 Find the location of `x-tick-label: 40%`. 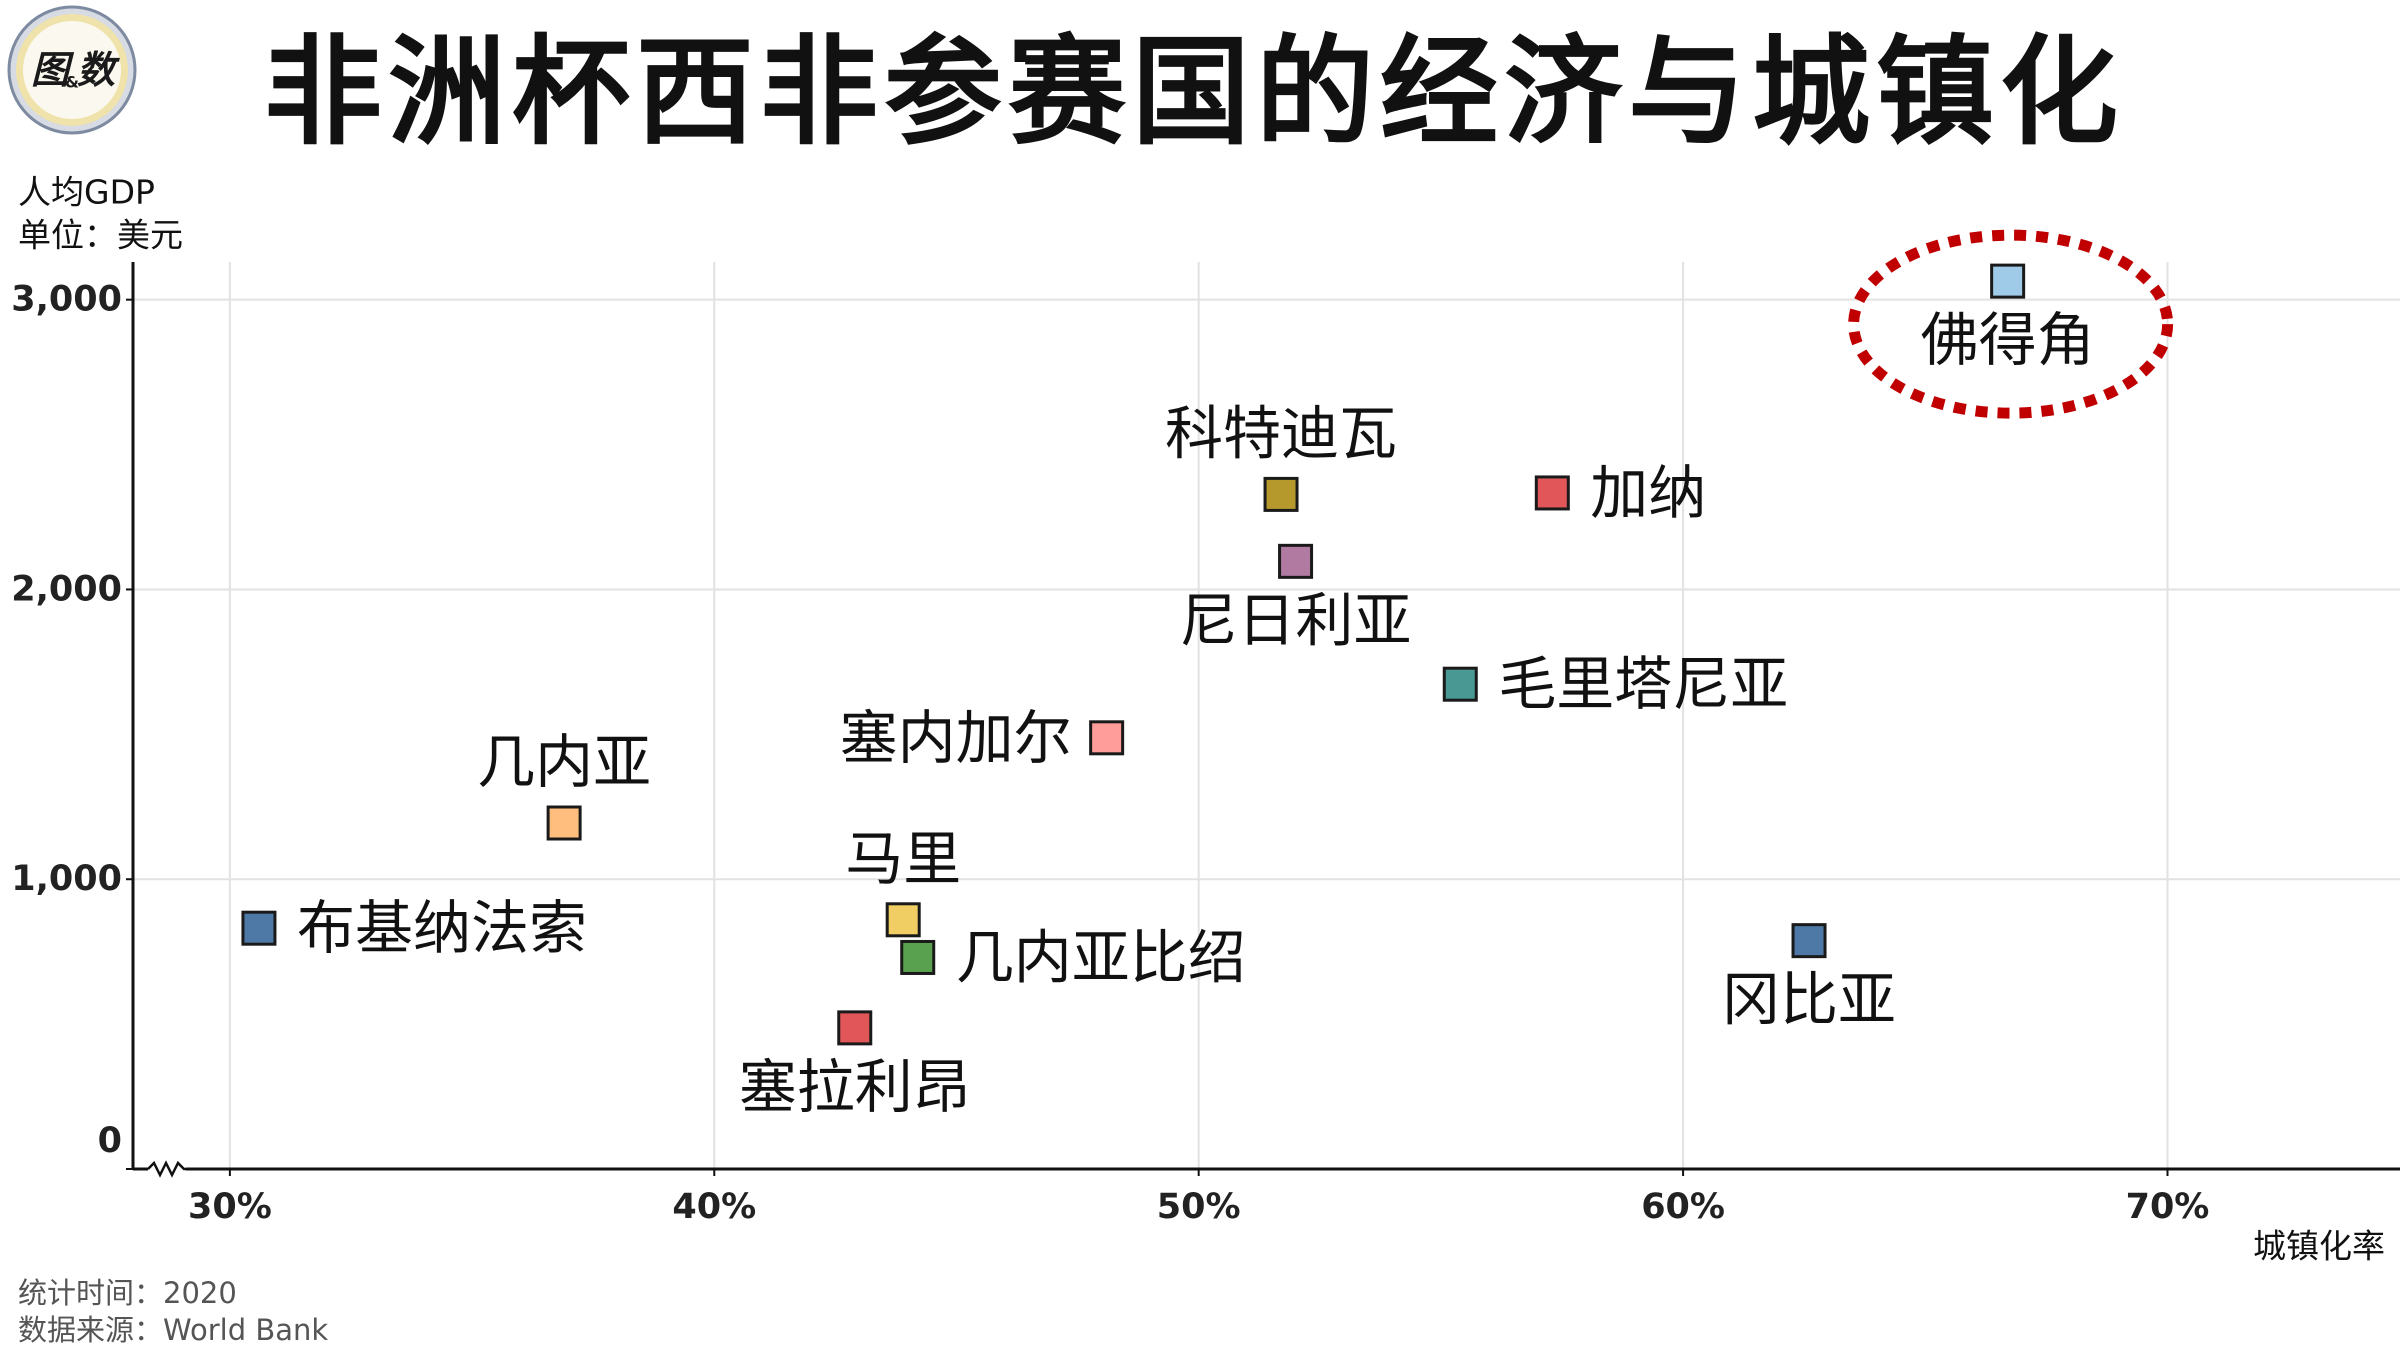

x-tick-label: 40% is located at coordinates (714, 1207).